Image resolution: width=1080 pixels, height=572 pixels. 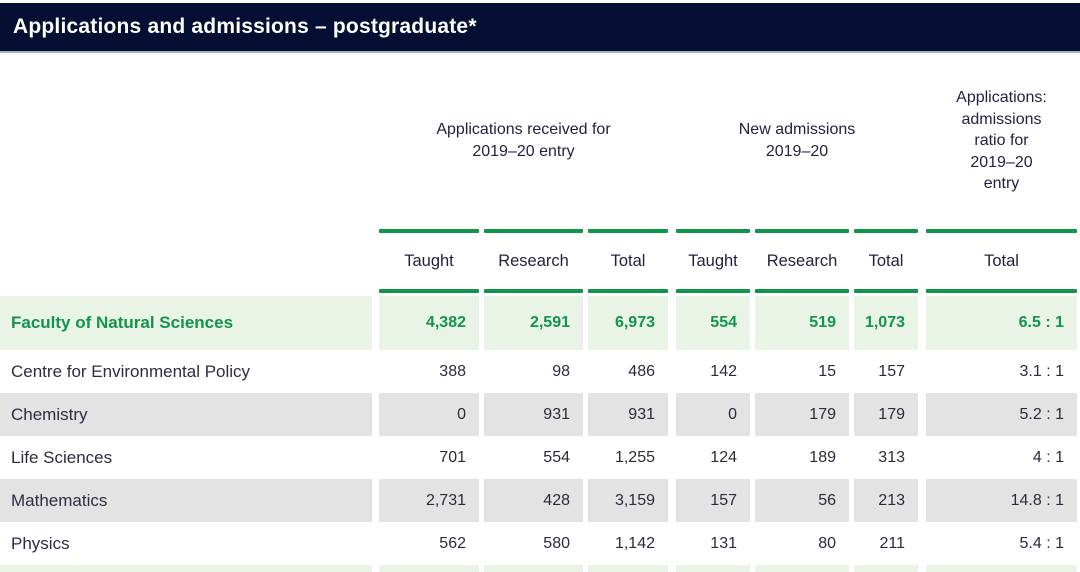 I want to click on cell-ratio: 5.2 : 1, so click(x=1001, y=414).